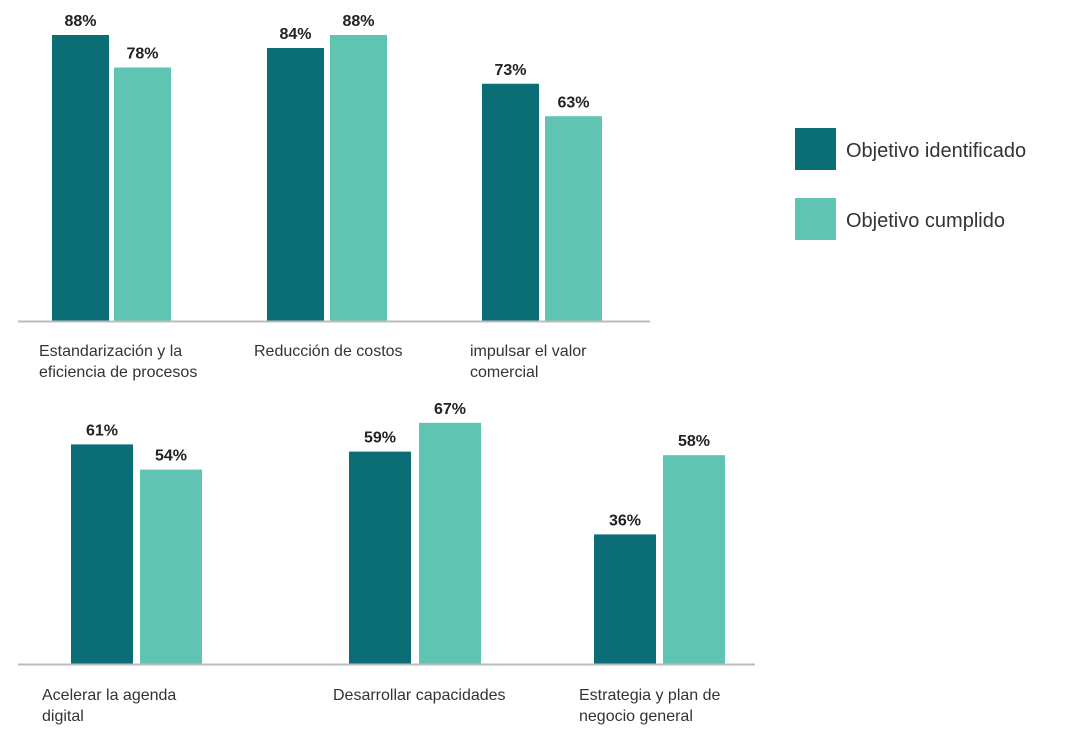  What do you see at coordinates (694, 441) in the screenshot?
I see `data-label-fulfilled: 58%` at bounding box center [694, 441].